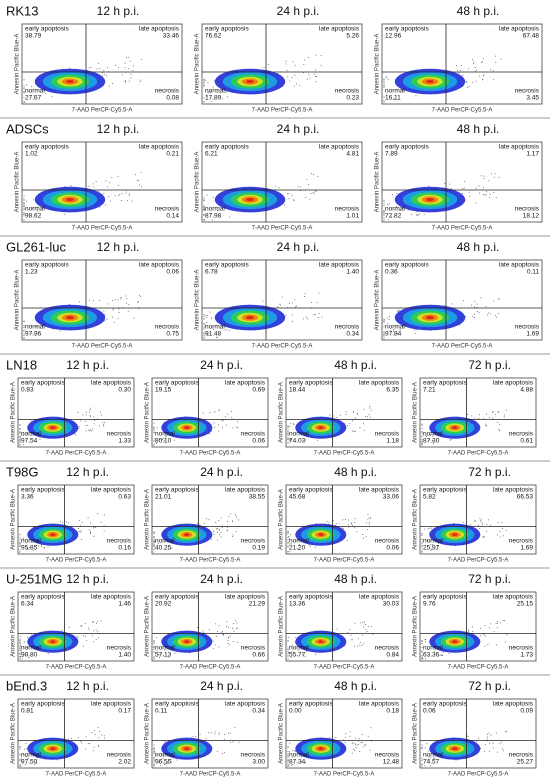 Image resolution: width=550 pixels, height=782 pixels. Describe the element at coordinates (118, 11) in the screenshot. I see `time-label: 12 h p.i.` at that location.